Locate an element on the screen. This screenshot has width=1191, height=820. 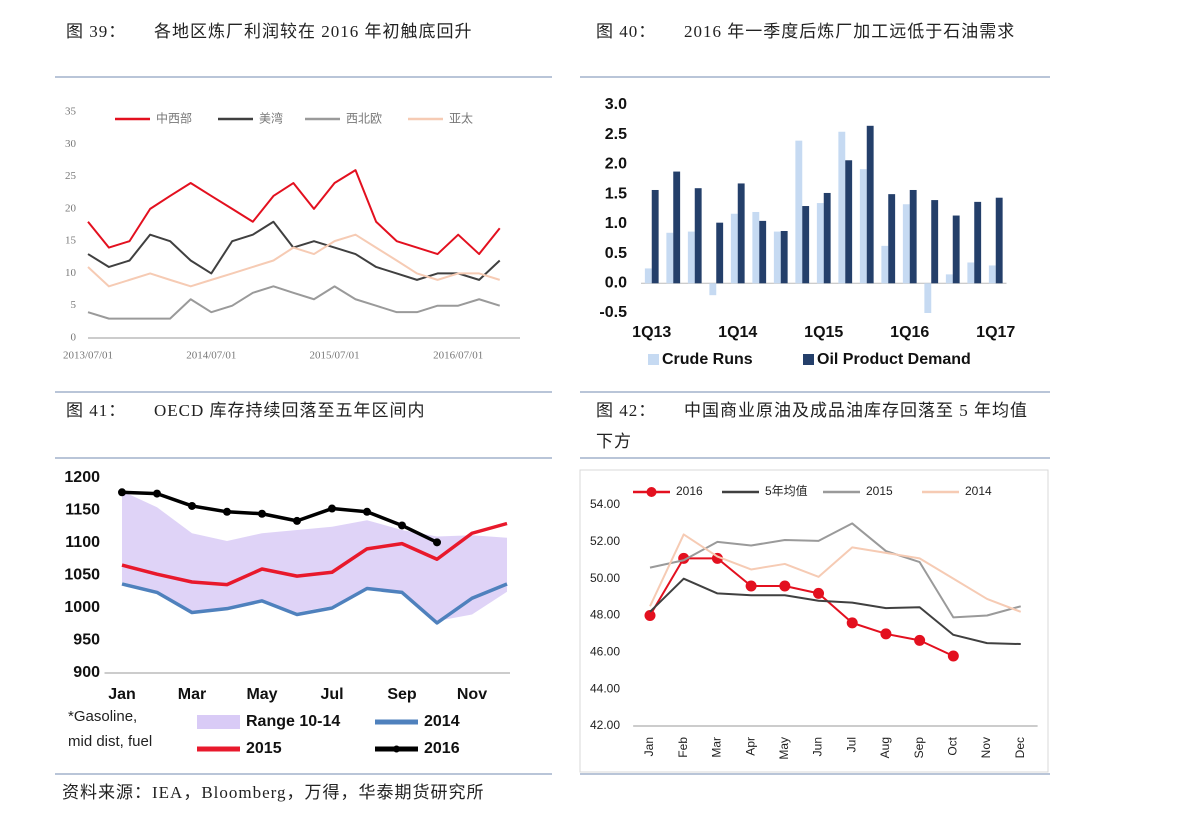
y-tick-label: 46.00 is located at coordinates (605, 652).